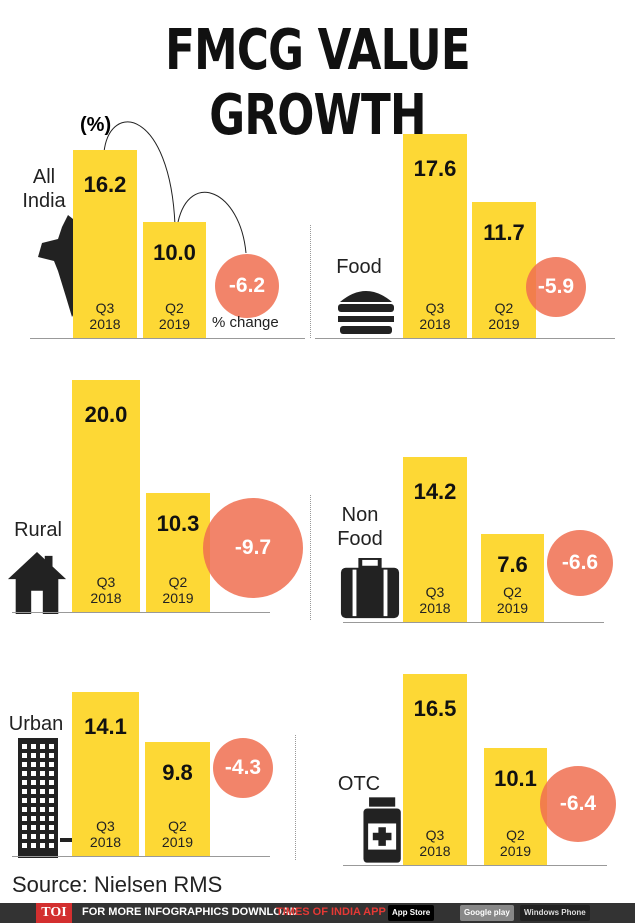 The width and height of the screenshot is (635, 923). I want to click on change-circle: -6.4, so click(578, 804).